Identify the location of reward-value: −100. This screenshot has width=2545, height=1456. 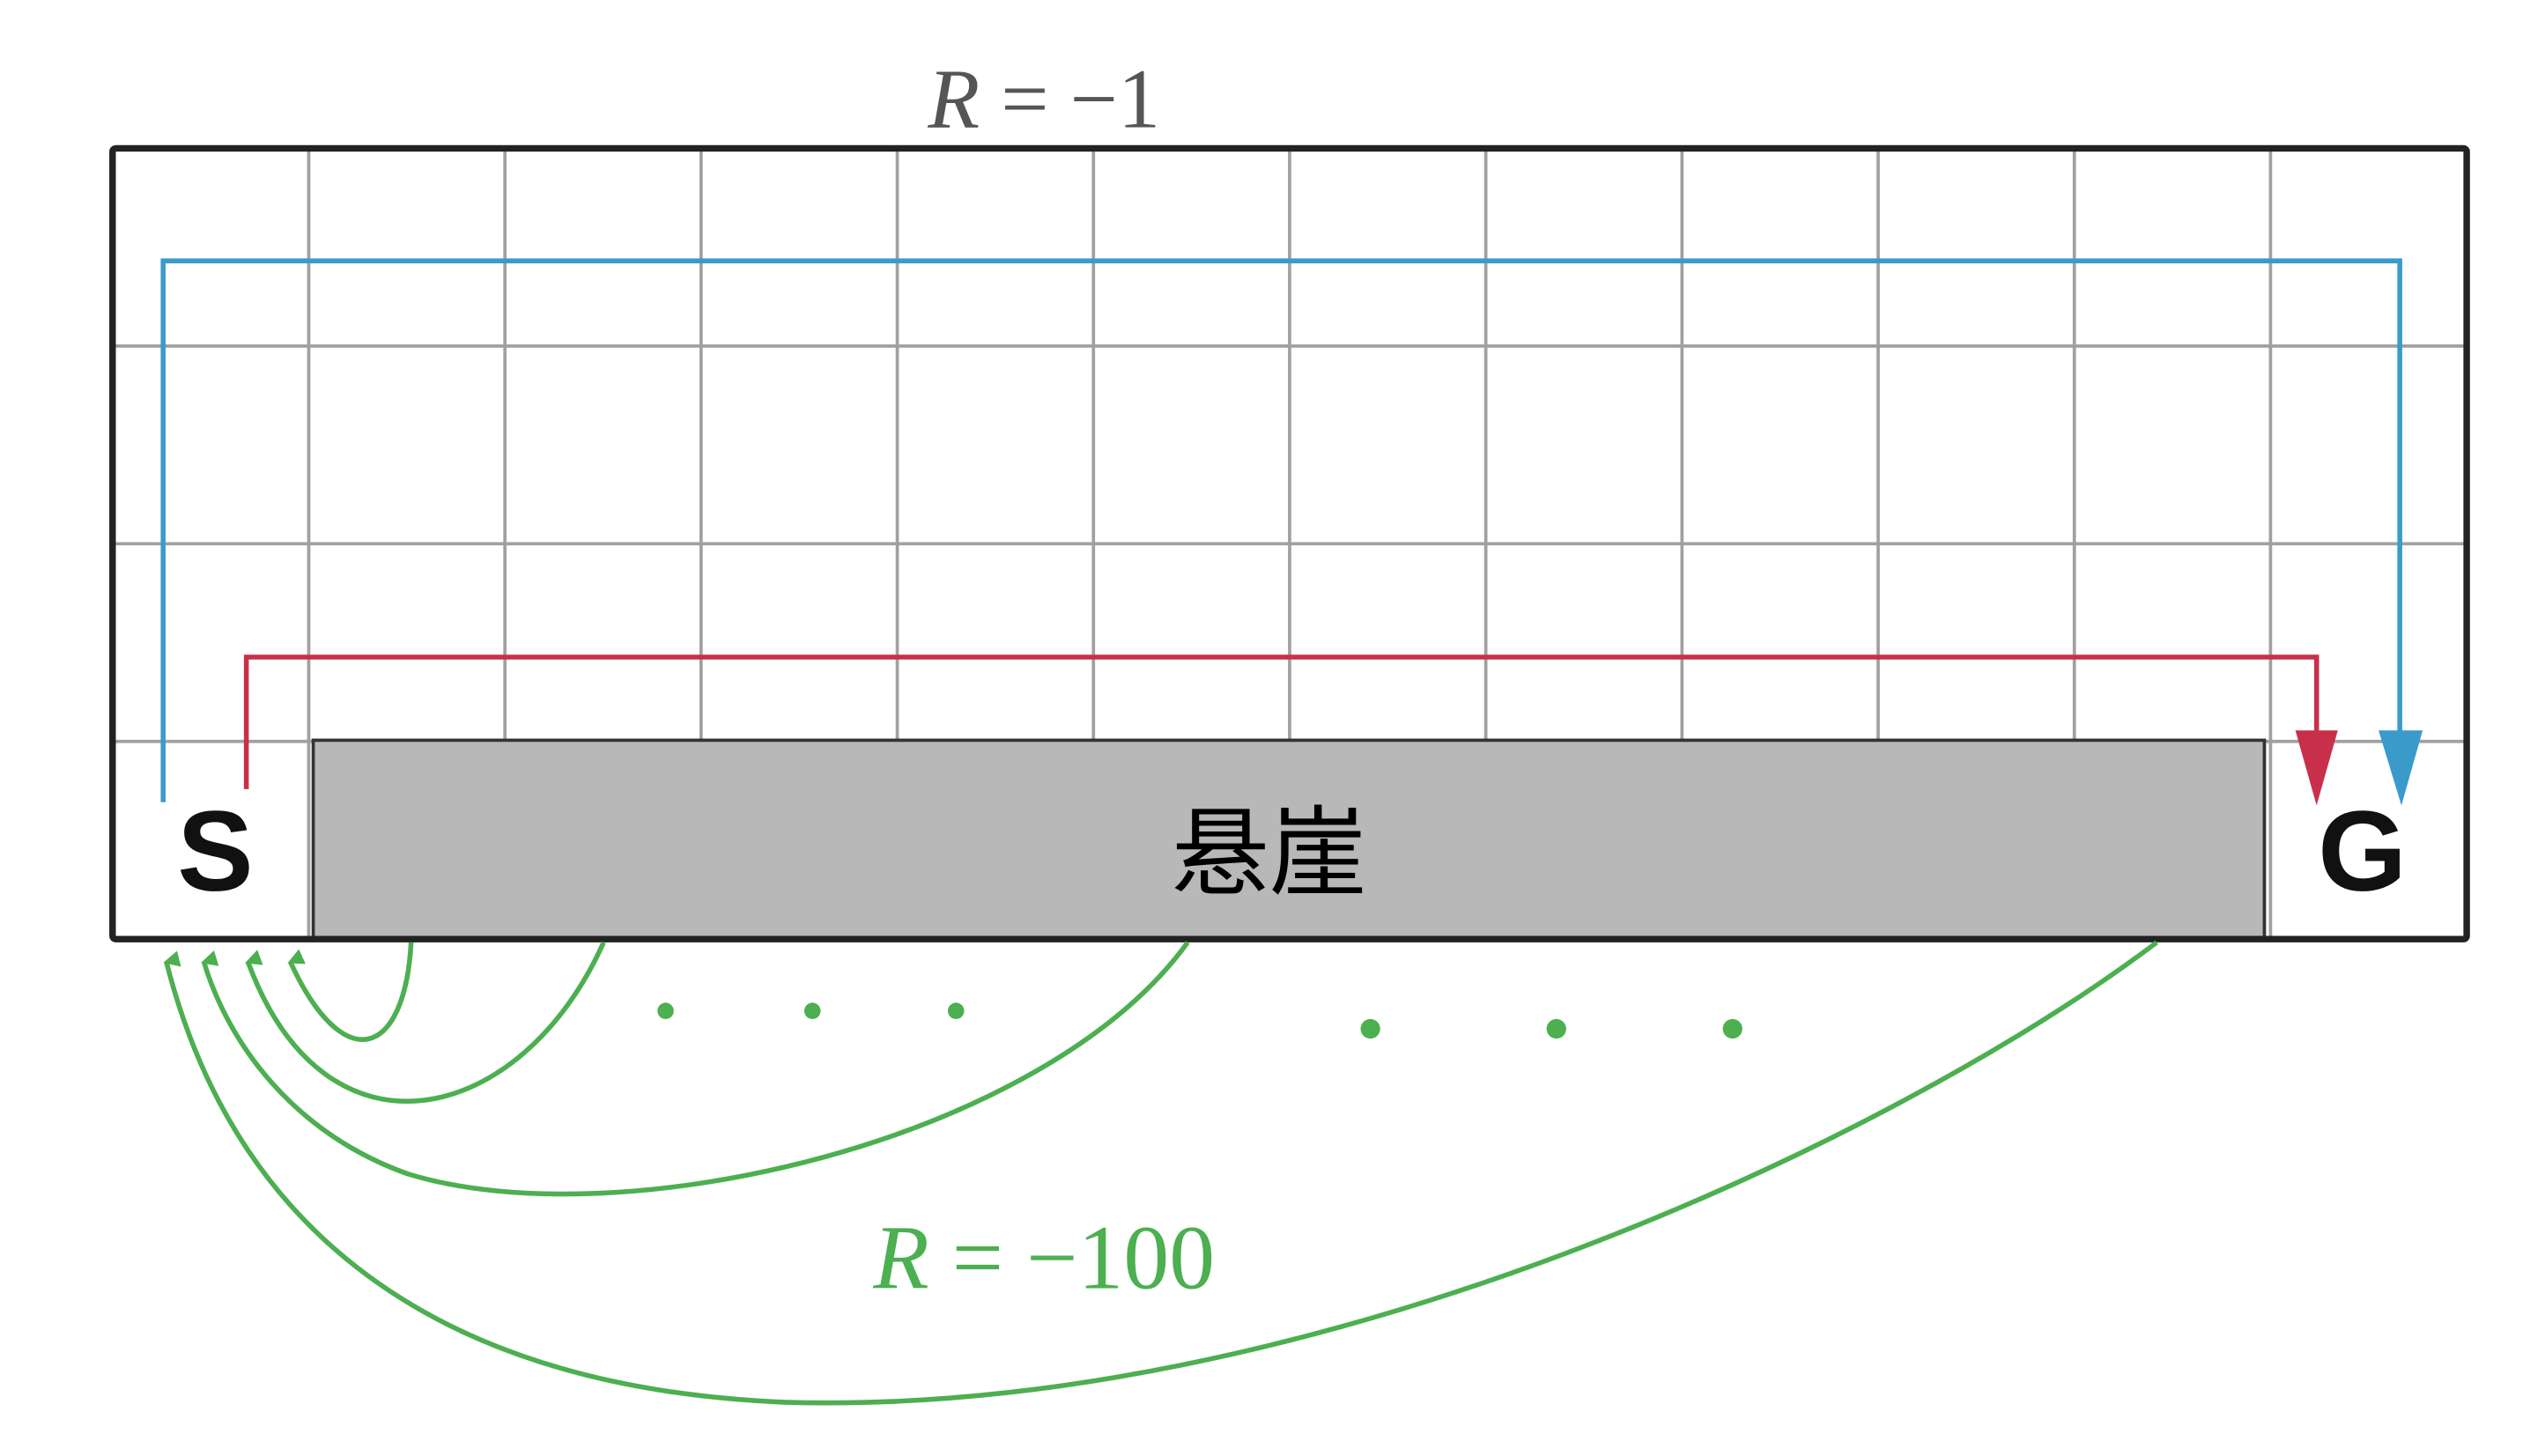
(1120, 1258).